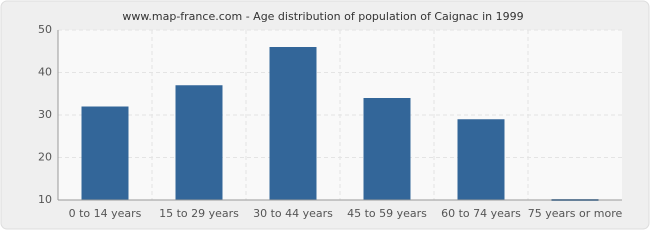 Image resolution: width=650 pixels, height=240 pixels. What do you see at coordinates (481, 213) in the screenshot?
I see `x-tick-label: 60 to 74 years` at bounding box center [481, 213].